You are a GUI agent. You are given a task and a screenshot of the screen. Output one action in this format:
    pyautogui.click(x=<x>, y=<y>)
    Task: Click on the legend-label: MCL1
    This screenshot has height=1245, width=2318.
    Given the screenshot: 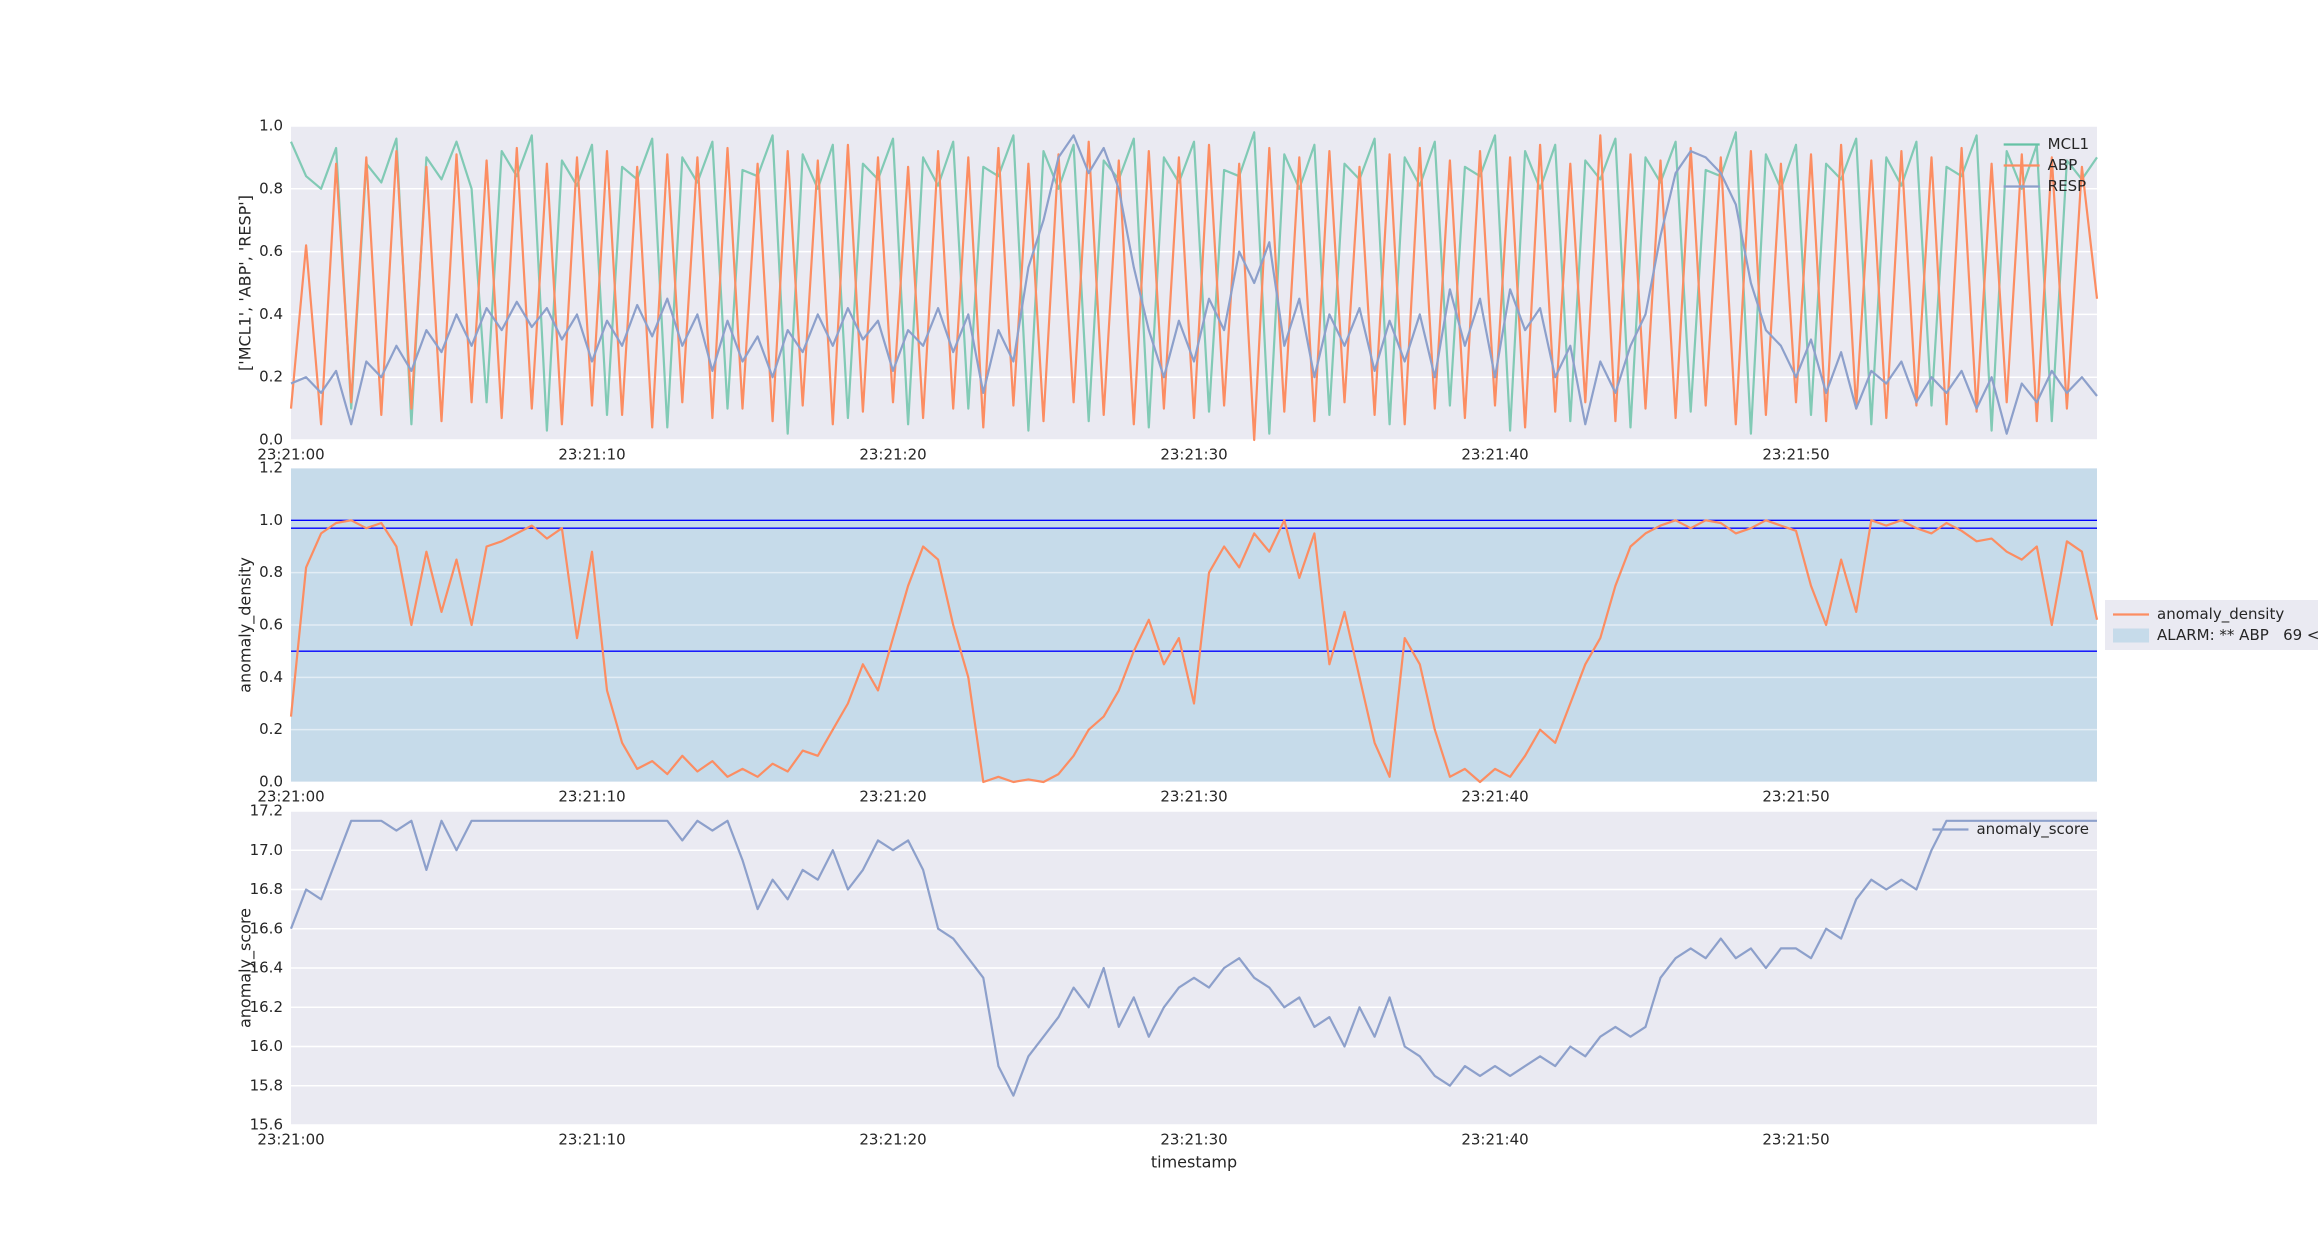 What is the action you would take?
    pyautogui.click(x=2068, y=144)
    